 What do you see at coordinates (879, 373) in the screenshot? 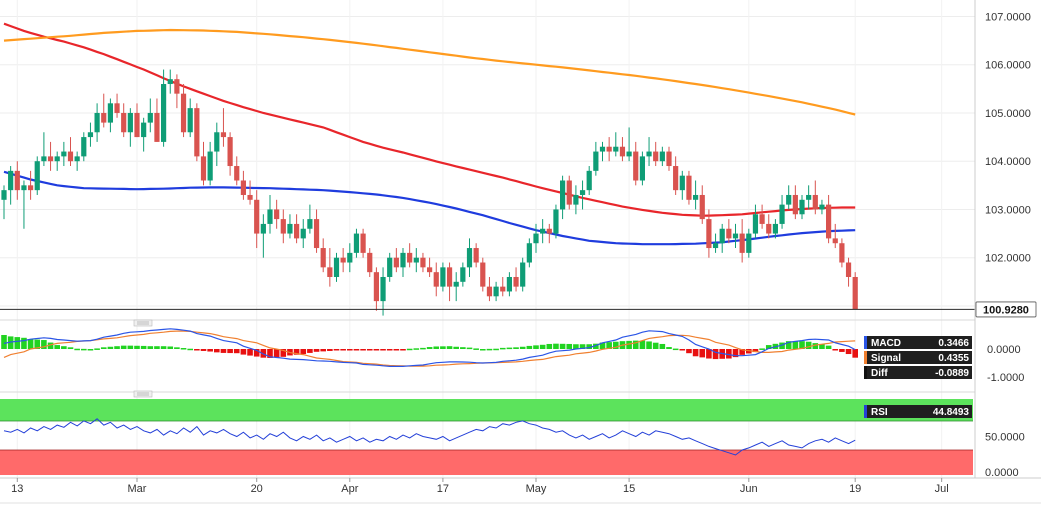
I see `diff-label: Diff` at bounding box center [879, 373].